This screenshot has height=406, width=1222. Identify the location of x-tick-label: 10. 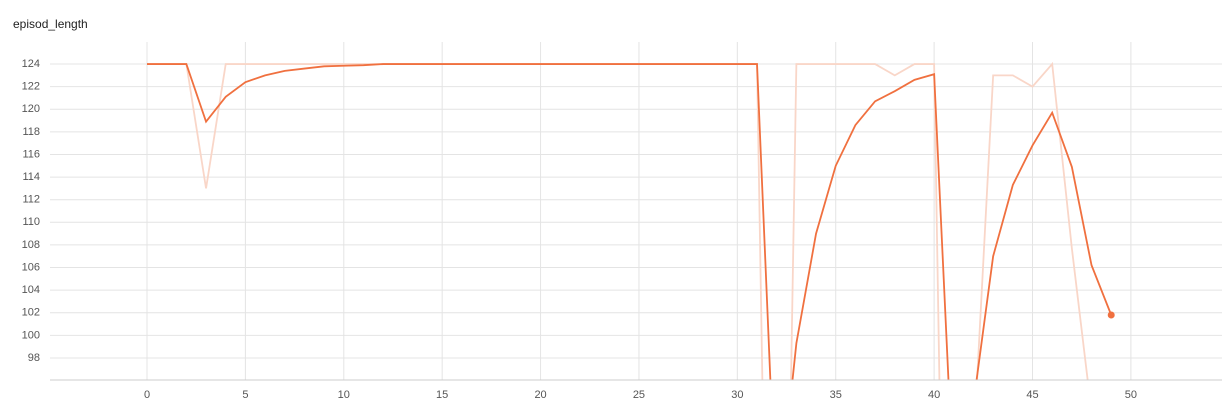
(344, 395).